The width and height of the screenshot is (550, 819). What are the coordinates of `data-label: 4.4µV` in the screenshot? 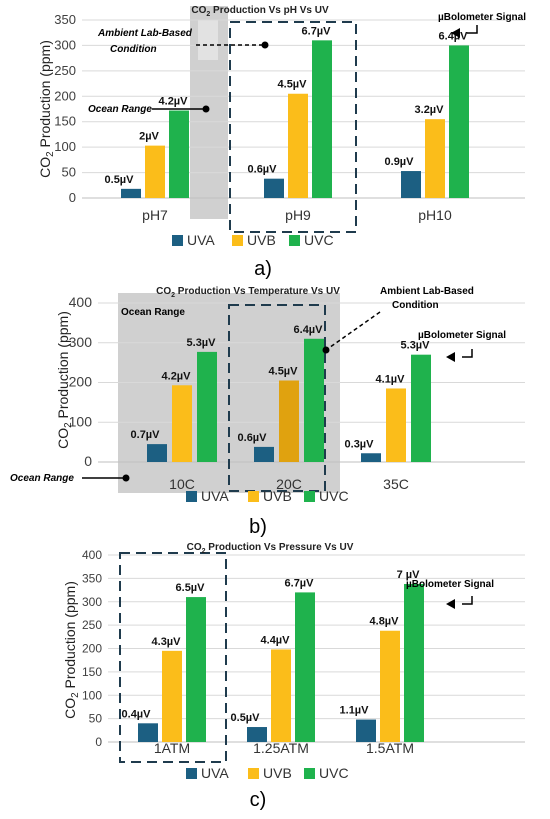 It's located at (276, 640).